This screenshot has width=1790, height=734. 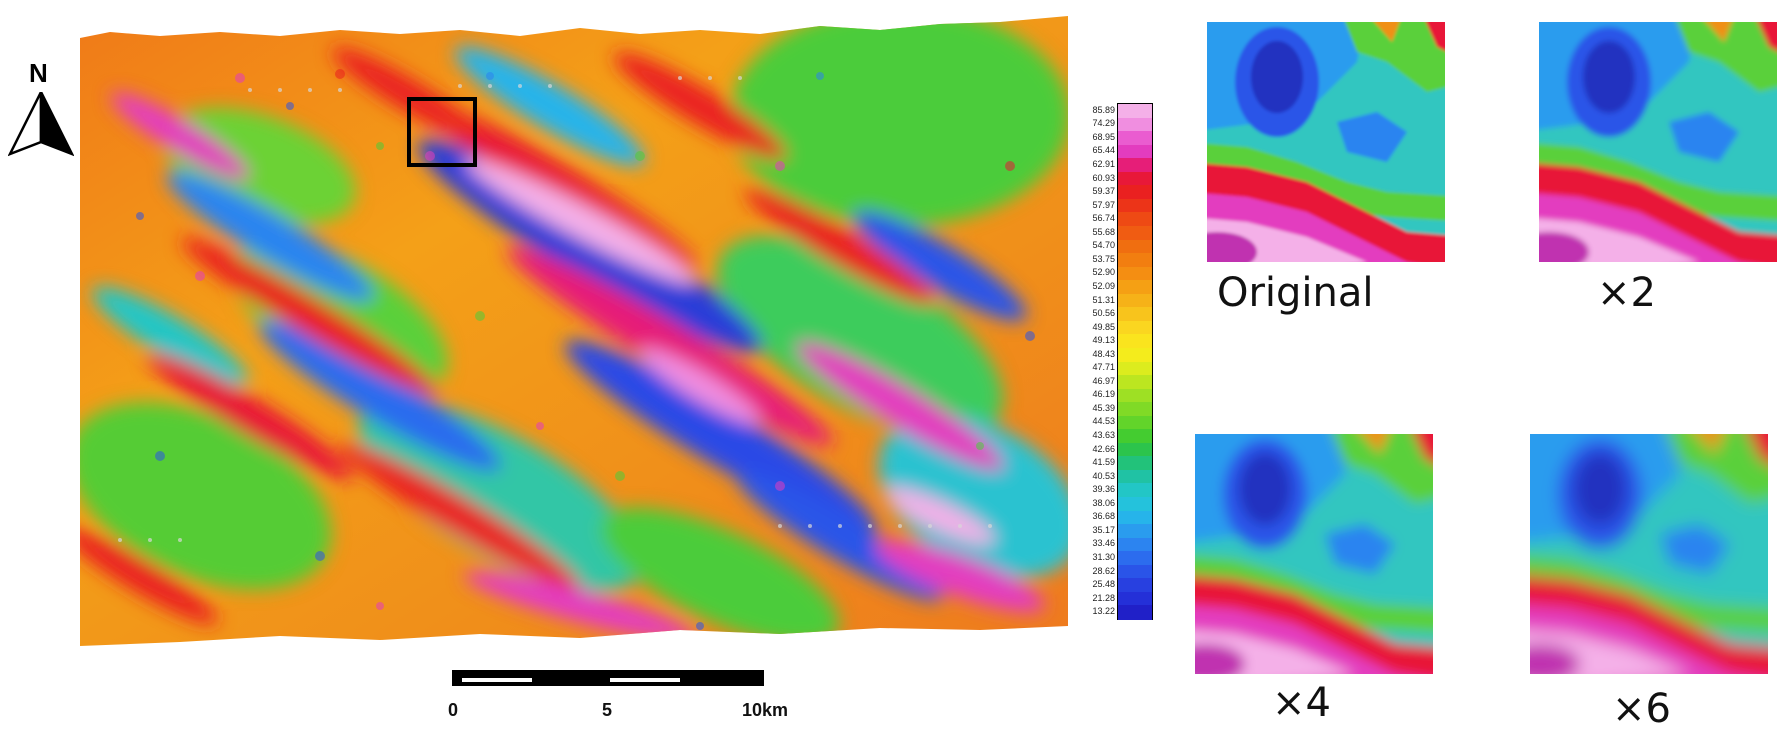 What do you see at coordinates (1103, 353) in the screenshot?
I see `legend-value-label: 48.43` at bounding box center [1103, 353].